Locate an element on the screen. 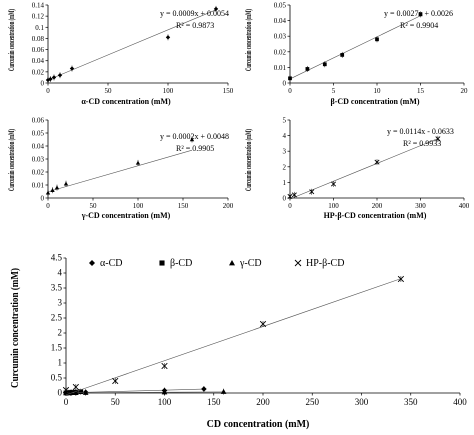  legend-item: HP-β-CD is located at coordinates (319, 263).